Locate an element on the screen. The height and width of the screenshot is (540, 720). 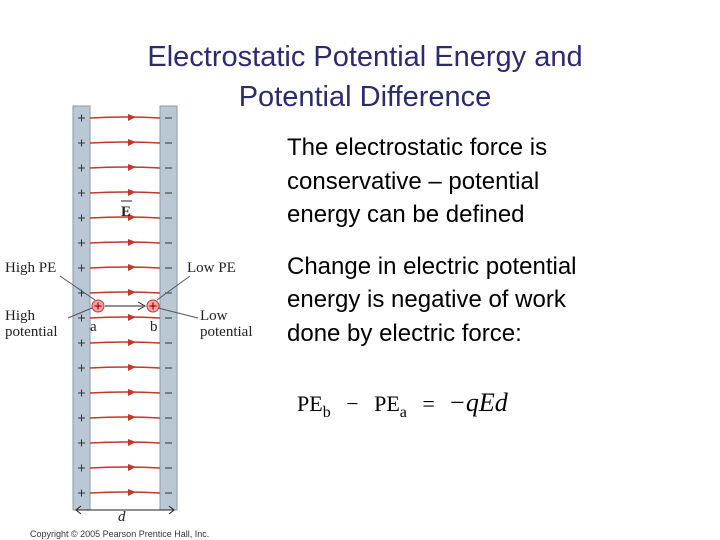
bullet-line: The electrostatic force is is located at coordinates (417, 147).